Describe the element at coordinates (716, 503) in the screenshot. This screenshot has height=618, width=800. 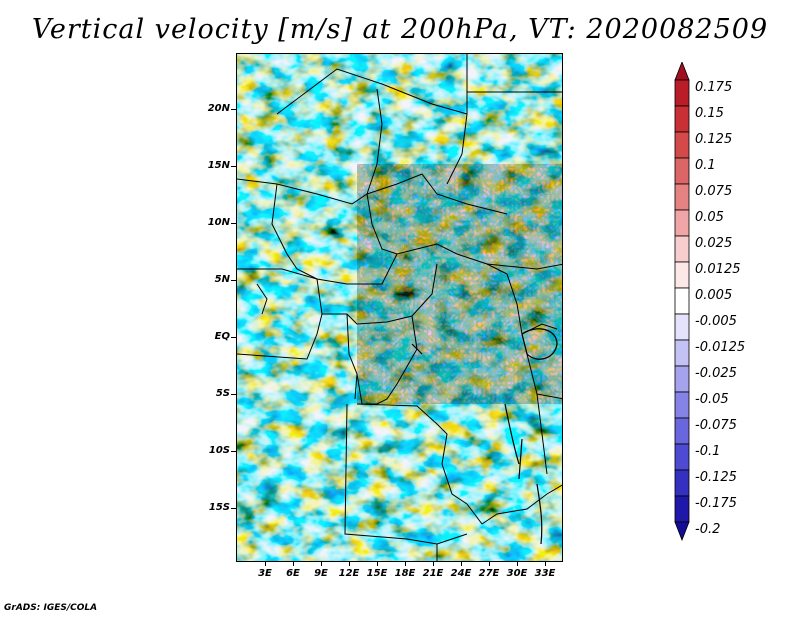
I see `colorbar-label: -0.175` at that location.